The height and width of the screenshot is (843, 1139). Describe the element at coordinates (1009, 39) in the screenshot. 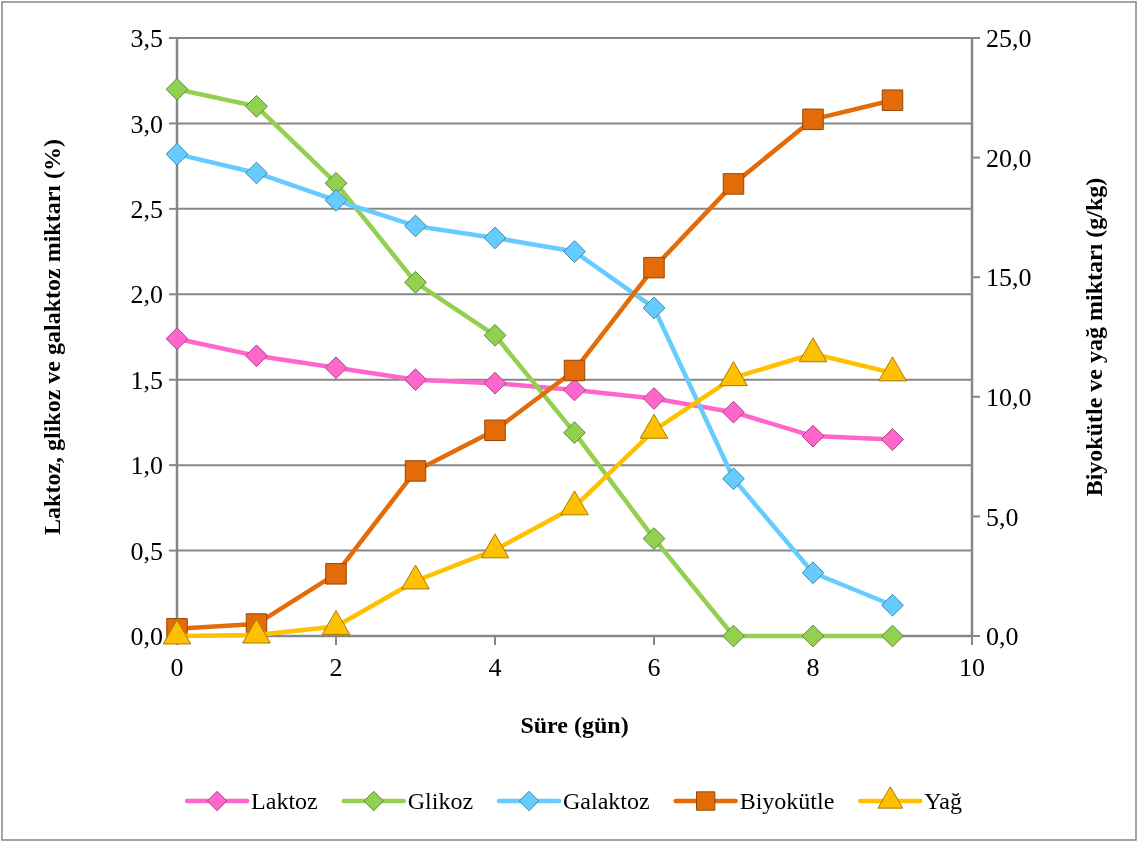

I see `y2-tick-label: 25,0` at that location.